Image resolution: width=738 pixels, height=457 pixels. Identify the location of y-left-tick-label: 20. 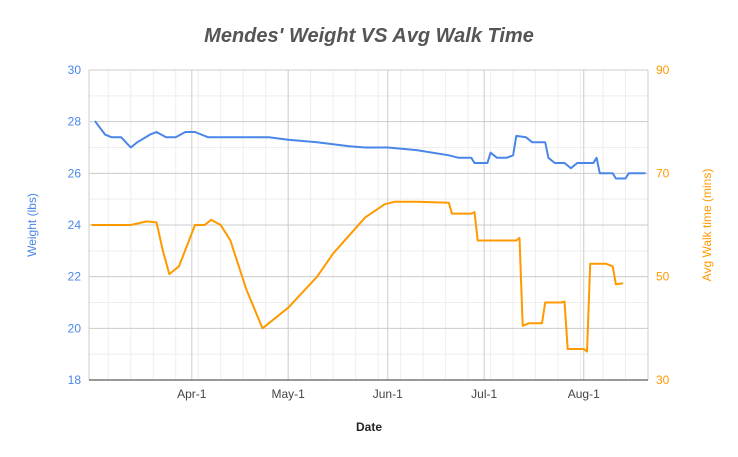
(75, 328).